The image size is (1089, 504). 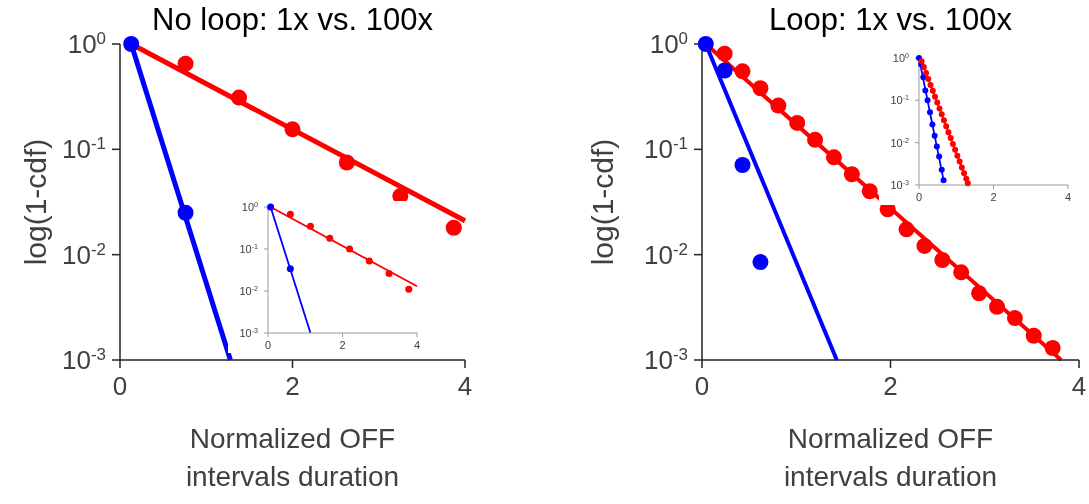 I want to click on chart-title: Loop: 1x vs. 100x, so click(x=890, y=20).